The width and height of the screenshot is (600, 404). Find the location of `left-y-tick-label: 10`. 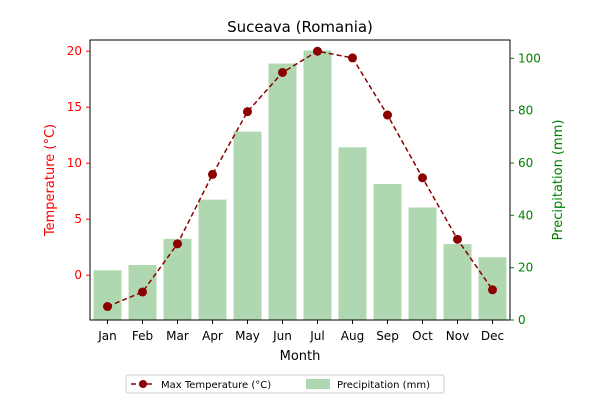

left-y-tick-label: 10 is located at coordinates (74, 163).